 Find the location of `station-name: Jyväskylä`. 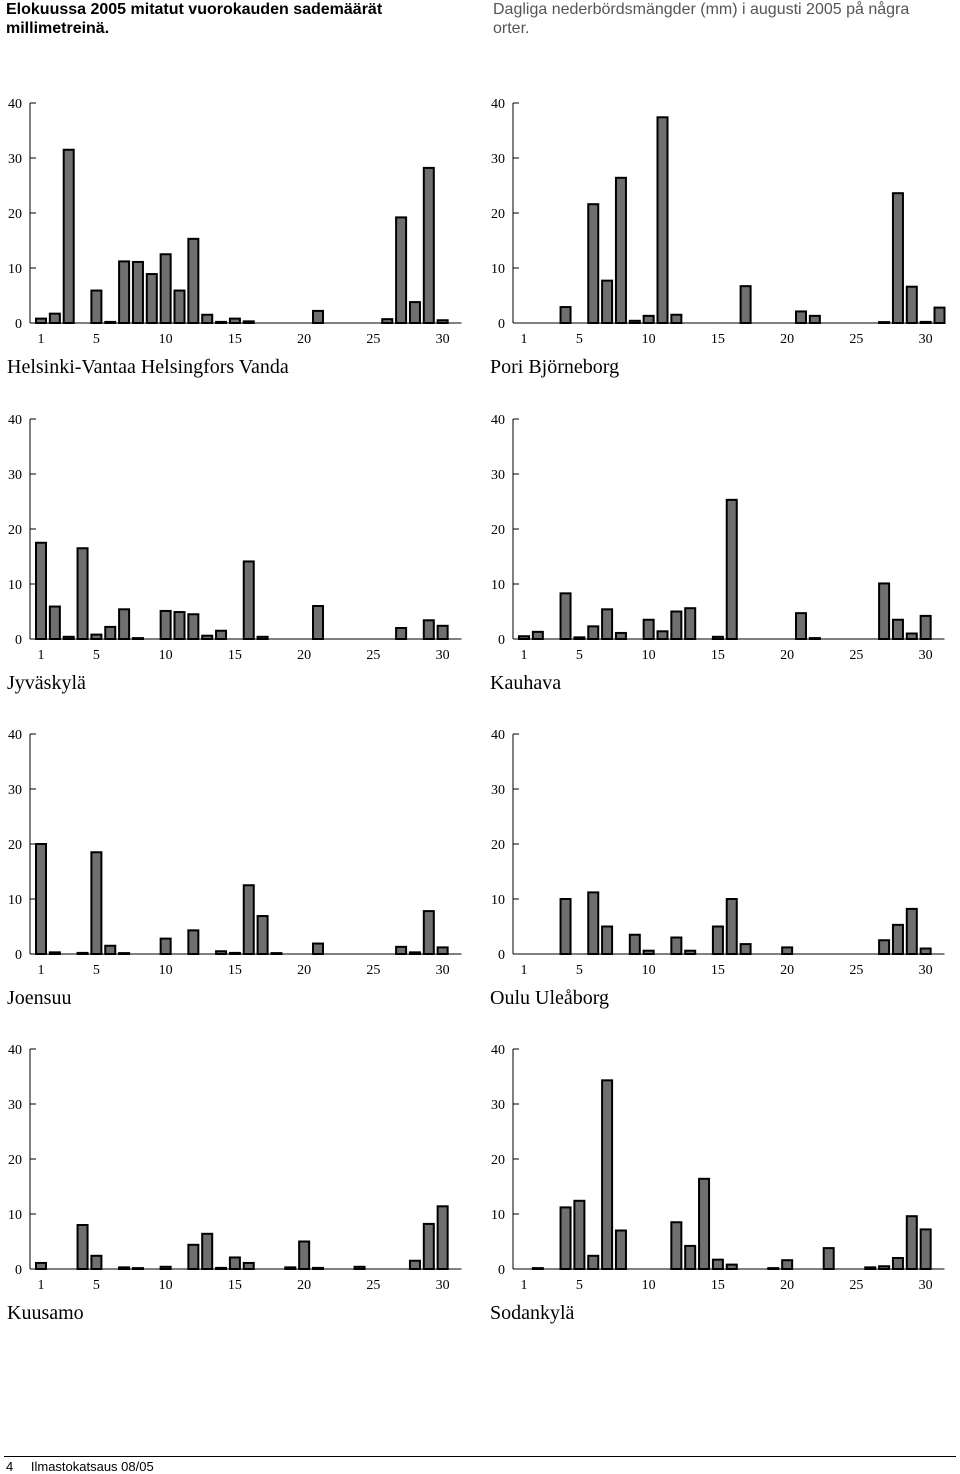

station-name: Jyväskylä is located at coordinates (46, 683).